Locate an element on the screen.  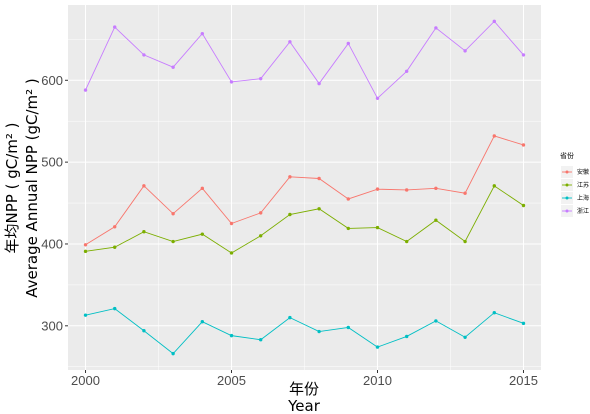
x-tick-label: 2015 is located at coordinates (523, 380).